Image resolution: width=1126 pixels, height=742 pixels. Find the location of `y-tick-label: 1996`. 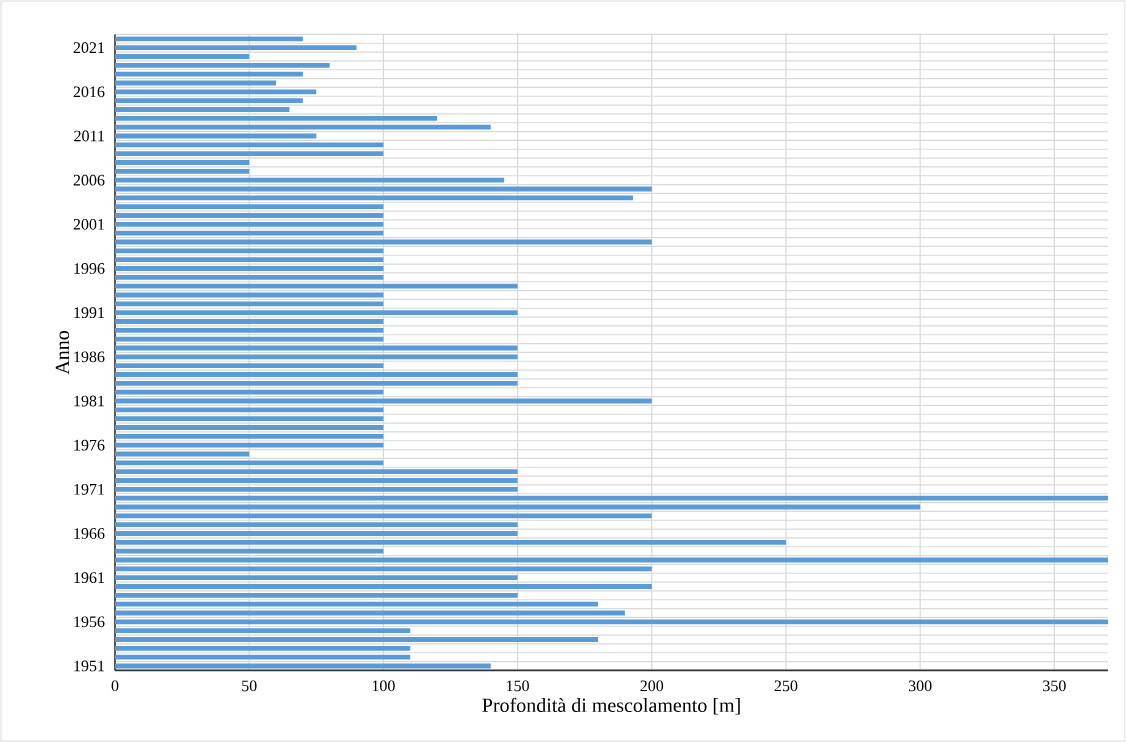

y-tick-label: 1996 is located at coordinates (89, 268).